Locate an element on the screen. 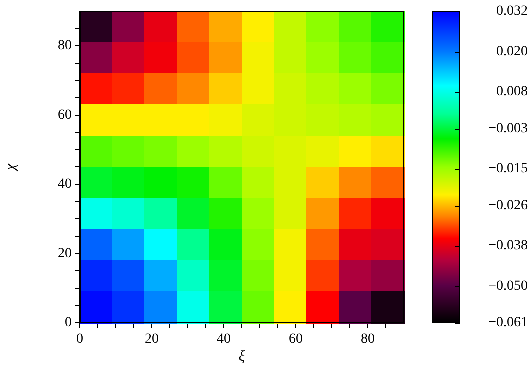 Image resolution: width=532 pixels, height=368 pixels. color-bar-label: 0.020 is located at coordinates (512, 52).